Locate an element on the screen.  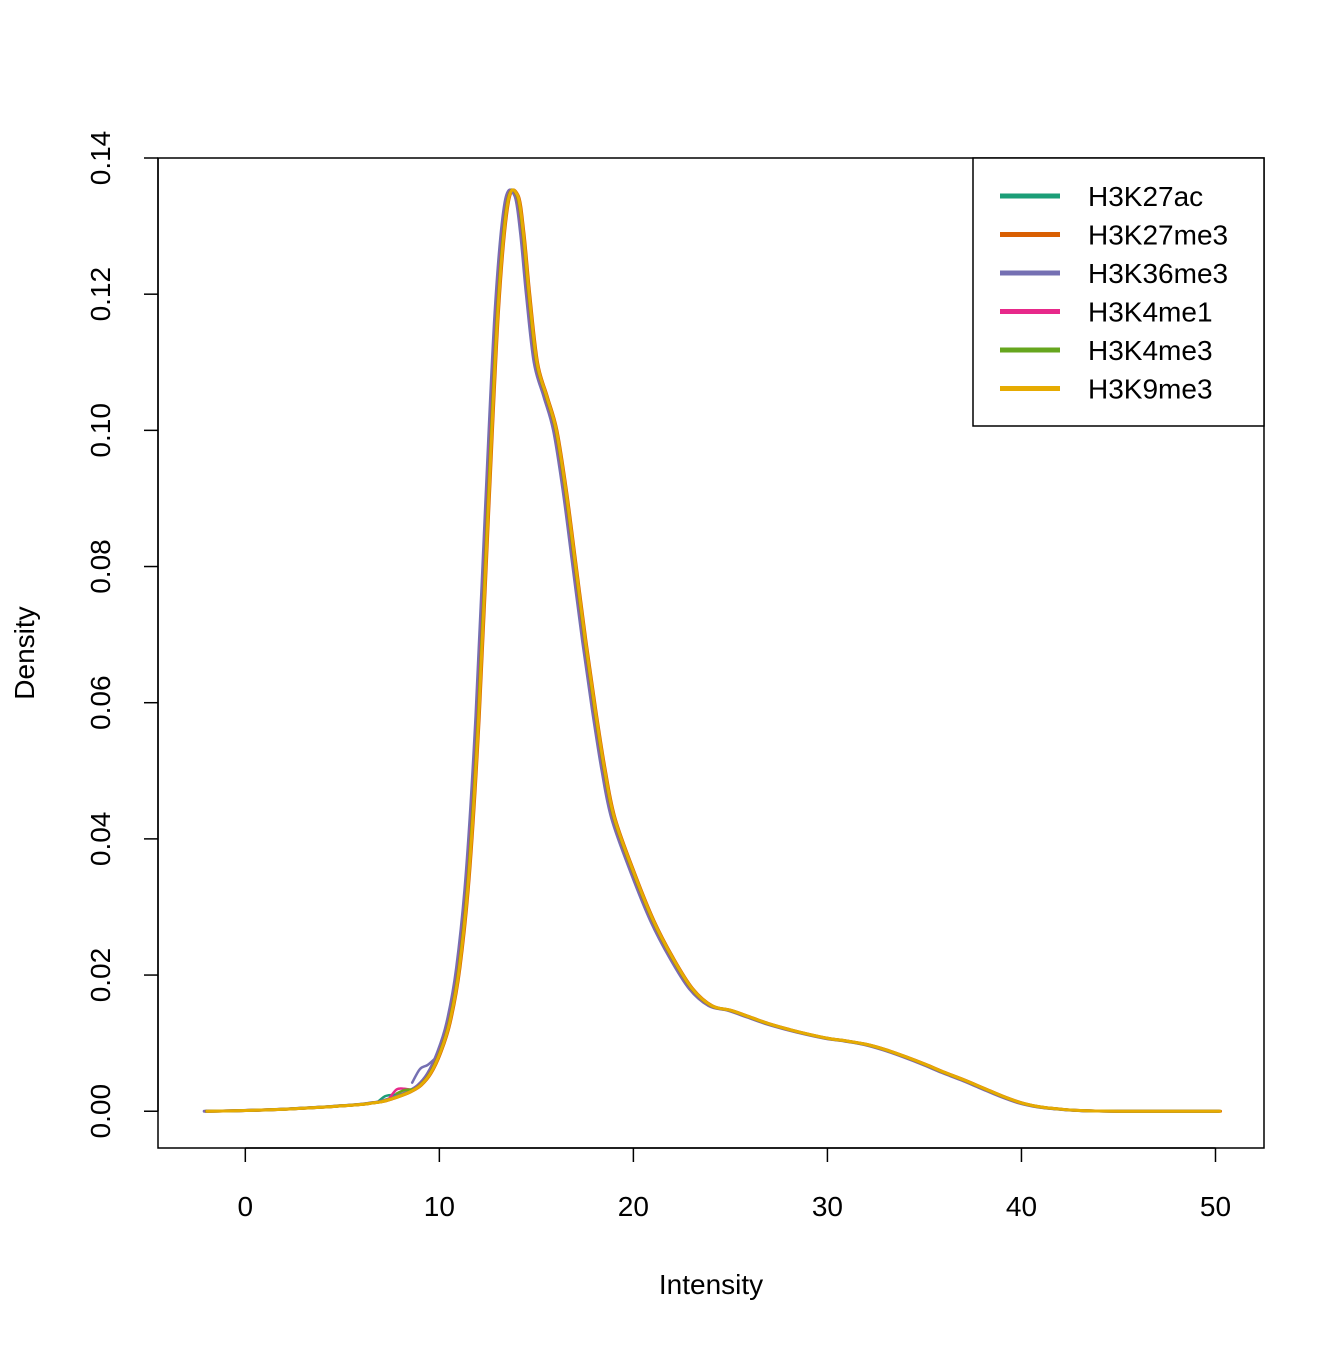
series-bump-h3k4me3 is located at coordinates (404, 1091).